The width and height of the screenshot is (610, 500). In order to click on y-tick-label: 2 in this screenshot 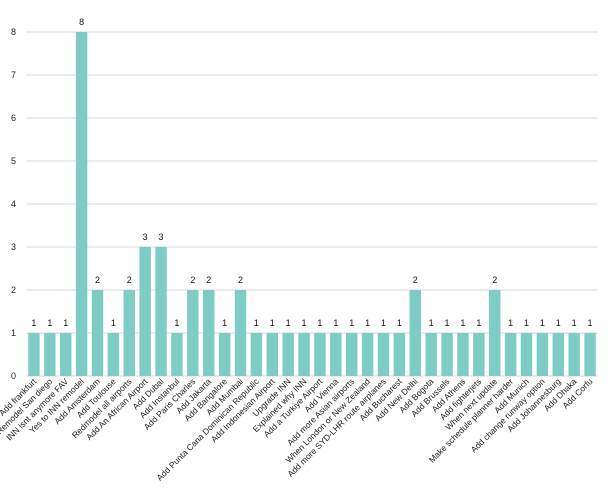, I will do `click(13, 290)`.